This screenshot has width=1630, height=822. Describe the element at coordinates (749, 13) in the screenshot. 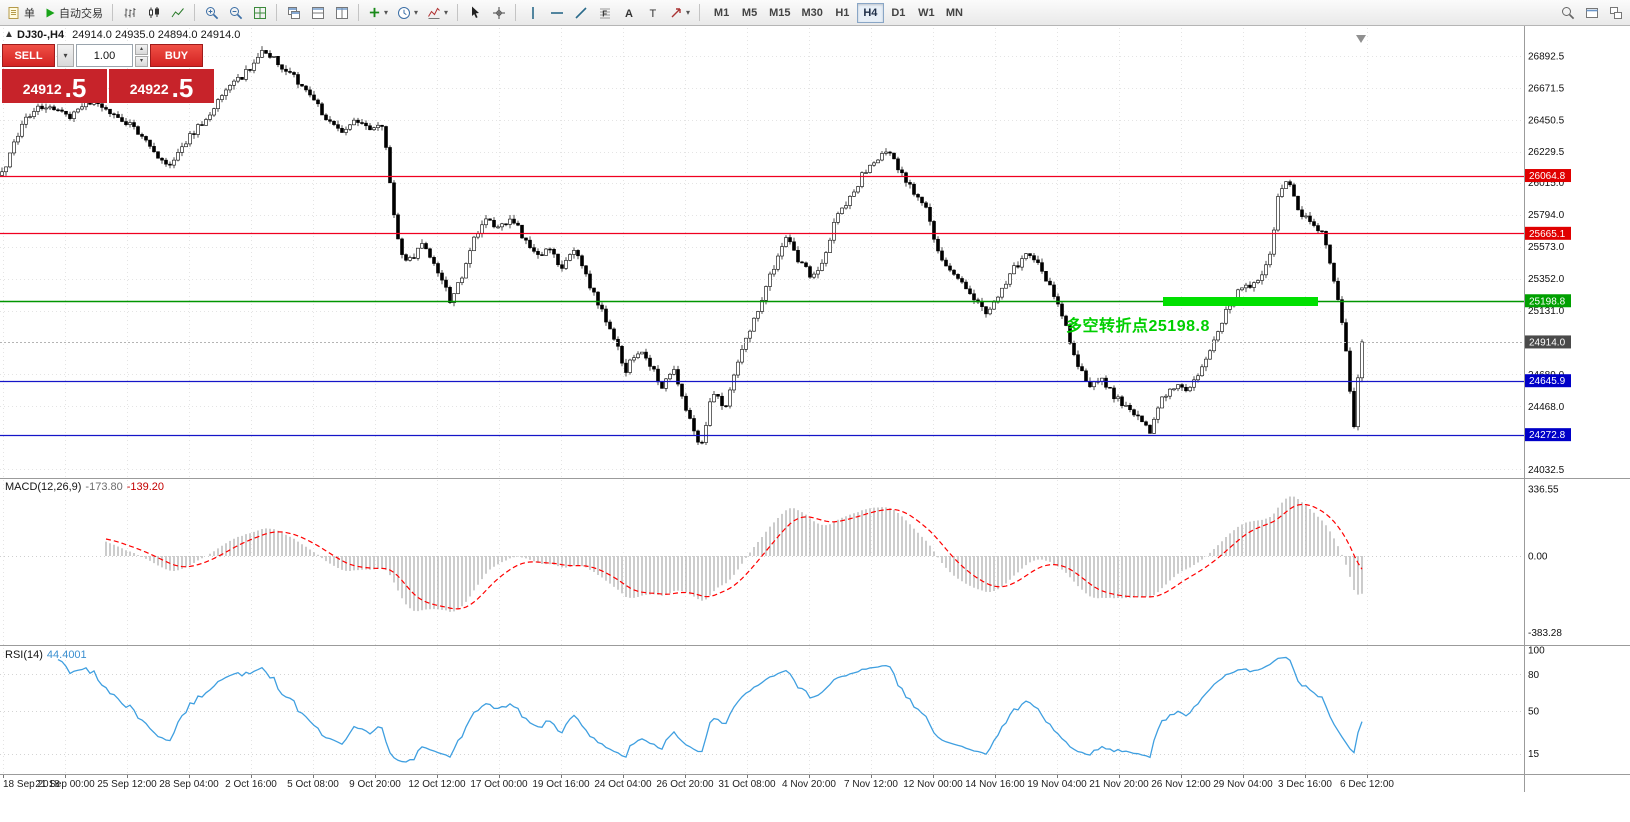

I see `timeframe-m5: M5` at that location.